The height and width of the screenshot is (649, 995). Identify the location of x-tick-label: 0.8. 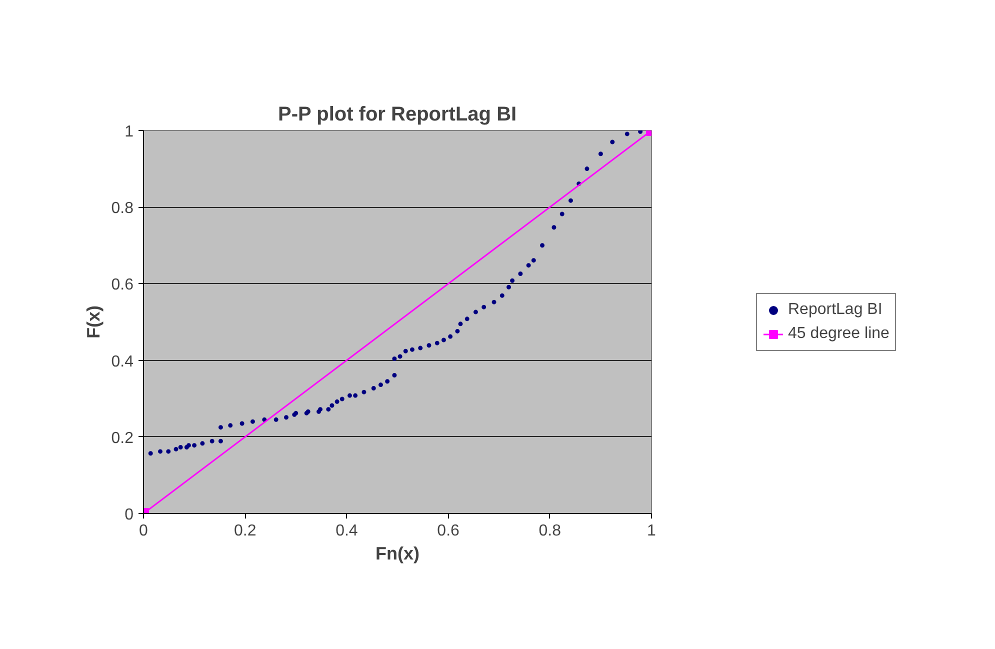
(550, 531).